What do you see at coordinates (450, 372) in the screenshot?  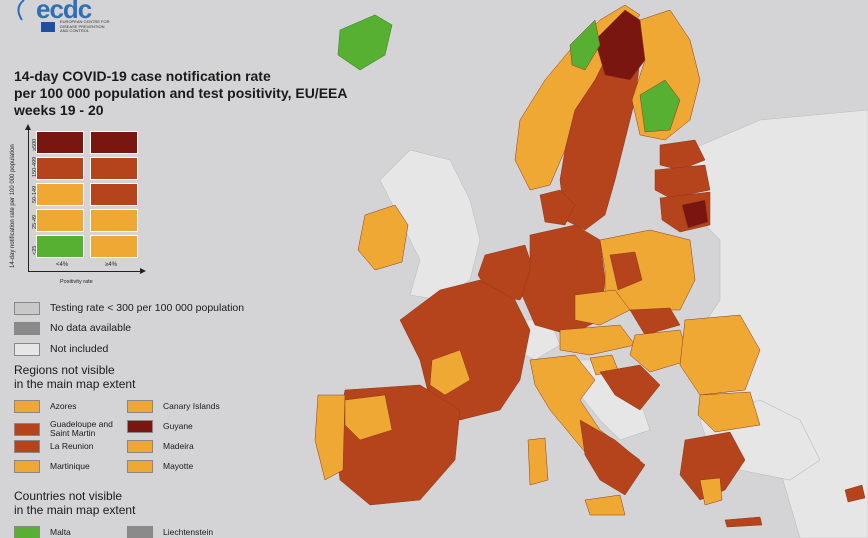 I see `france-orange` at bounding box center [450, 372].